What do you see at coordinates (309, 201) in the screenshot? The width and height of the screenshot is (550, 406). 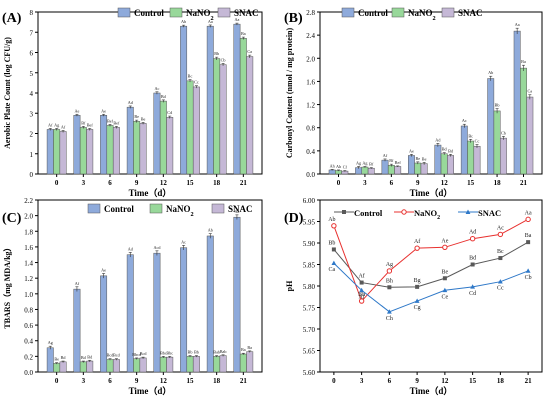 I see `y-tick-label: 6.00` at bounding box center [309, 201].